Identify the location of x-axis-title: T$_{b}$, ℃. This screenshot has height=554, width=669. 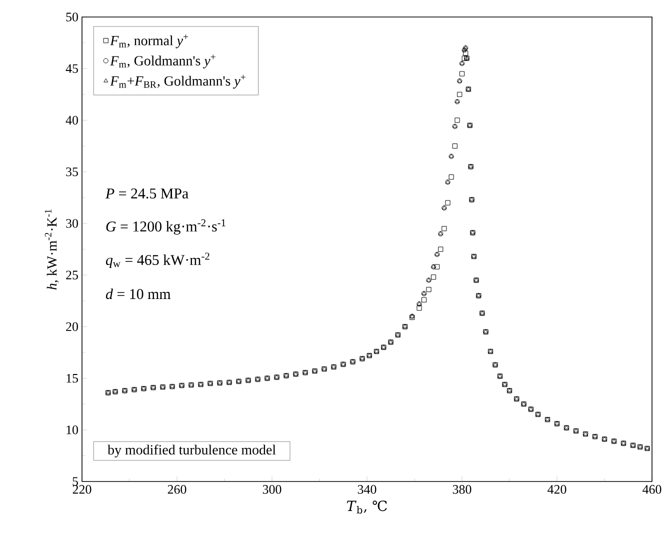
(366, 507).